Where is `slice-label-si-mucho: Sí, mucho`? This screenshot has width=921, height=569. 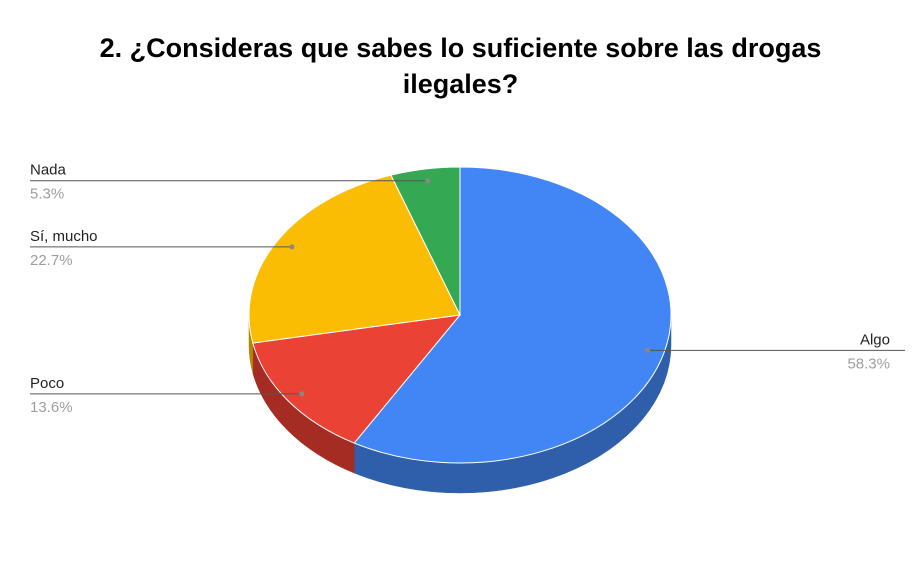 slice-label-si-mucho: Sí, mucho is located at coordinates (64, 236).